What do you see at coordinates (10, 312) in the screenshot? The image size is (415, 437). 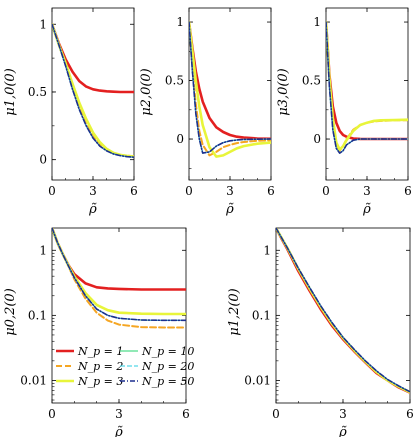 I see `y-axis-label: μ0,2(0)` at bounding box center [10, 312].